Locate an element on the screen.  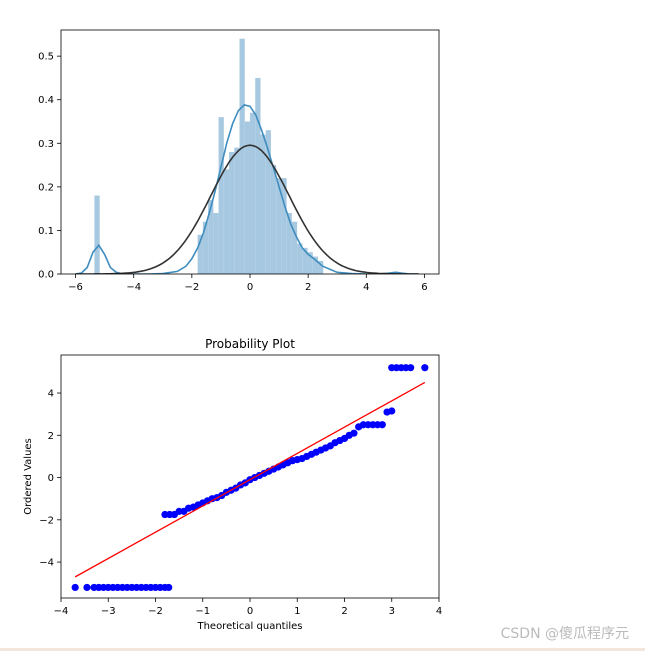
x-tick-label: −1 is located at coordinates (202, 611).